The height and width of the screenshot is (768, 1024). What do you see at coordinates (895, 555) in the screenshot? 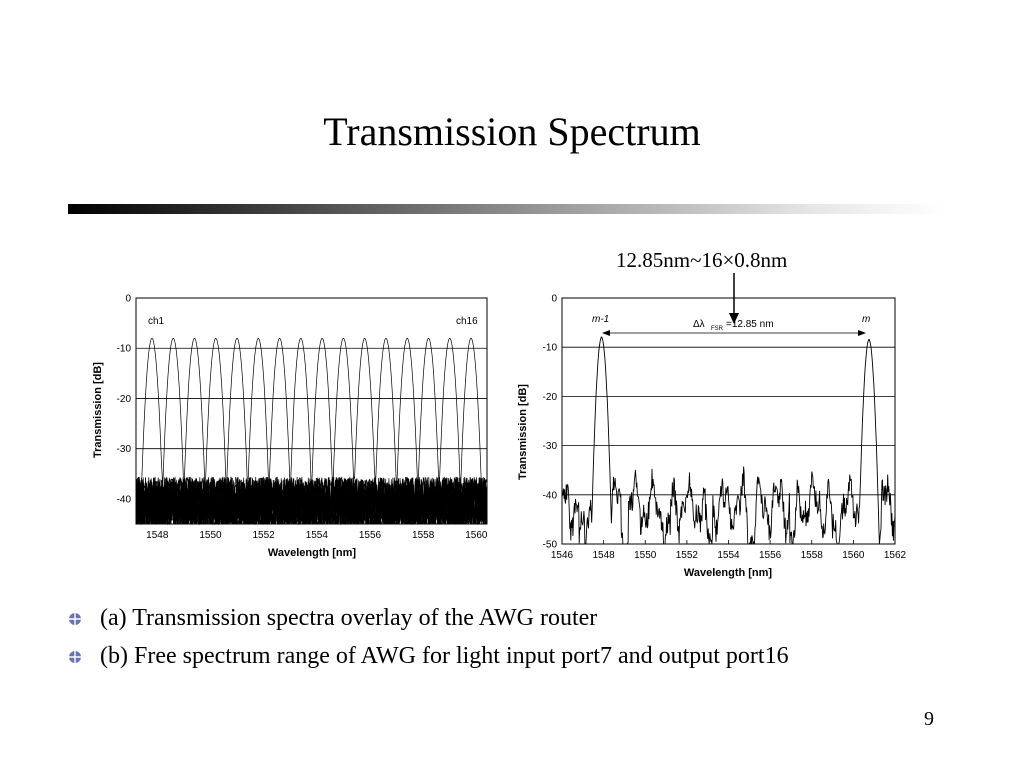
I see `chart-b-x-tick-label: 1562` at bounding box center [895, 555].